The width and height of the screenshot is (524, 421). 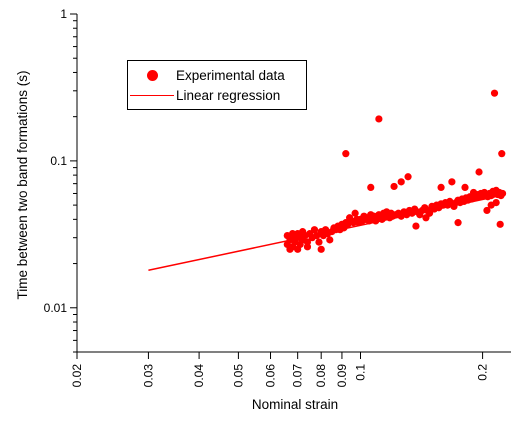 What do you see at coordinates (238, 376) in the screenshot?
I see `x-tick-label: 0.05` at bounding box center [238, 376].